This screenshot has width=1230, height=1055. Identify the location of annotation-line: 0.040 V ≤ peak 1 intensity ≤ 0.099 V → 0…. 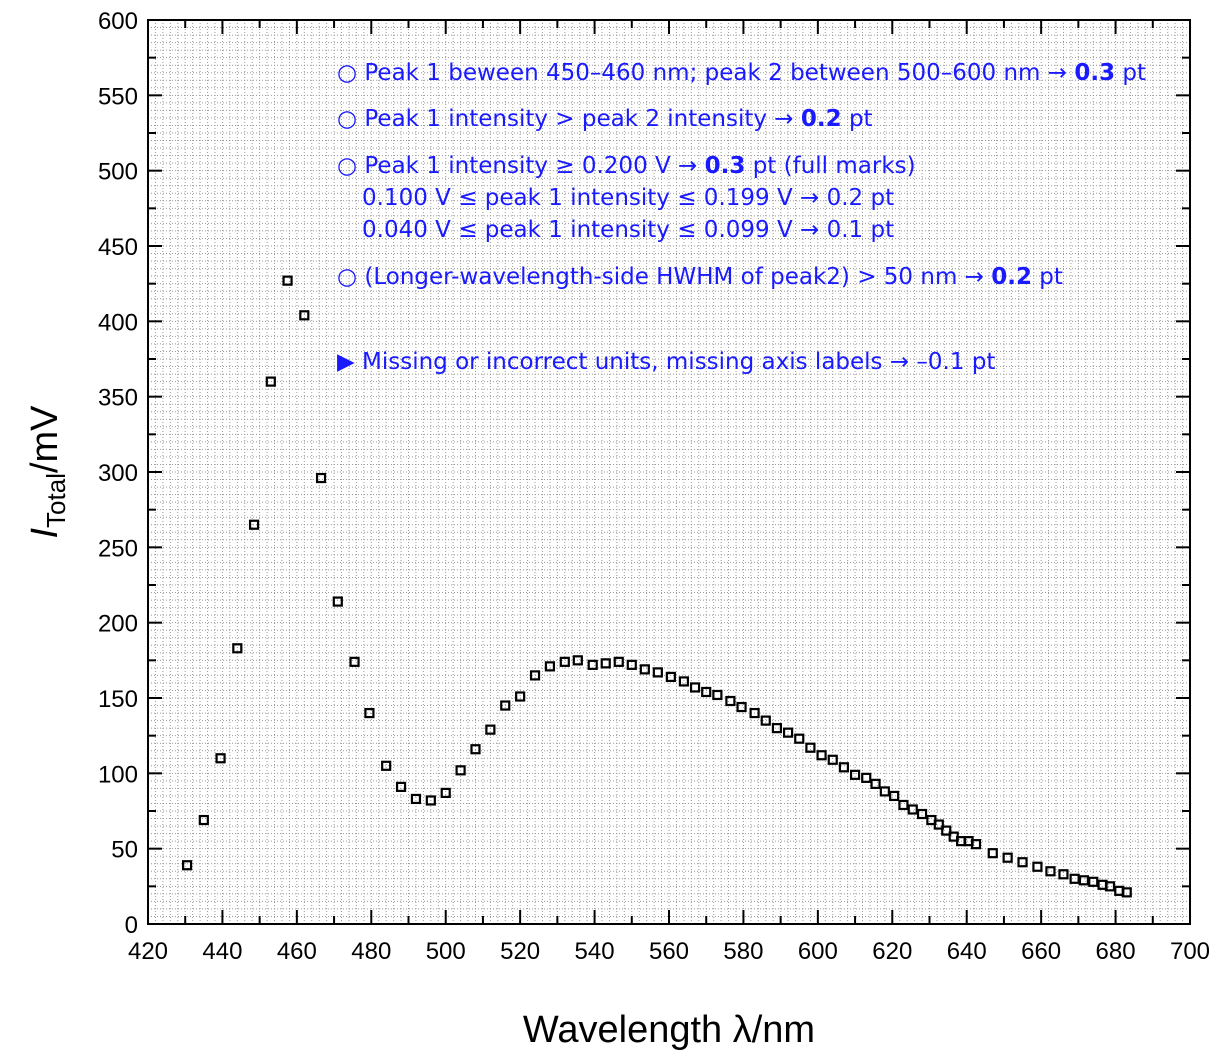
(628, 230).